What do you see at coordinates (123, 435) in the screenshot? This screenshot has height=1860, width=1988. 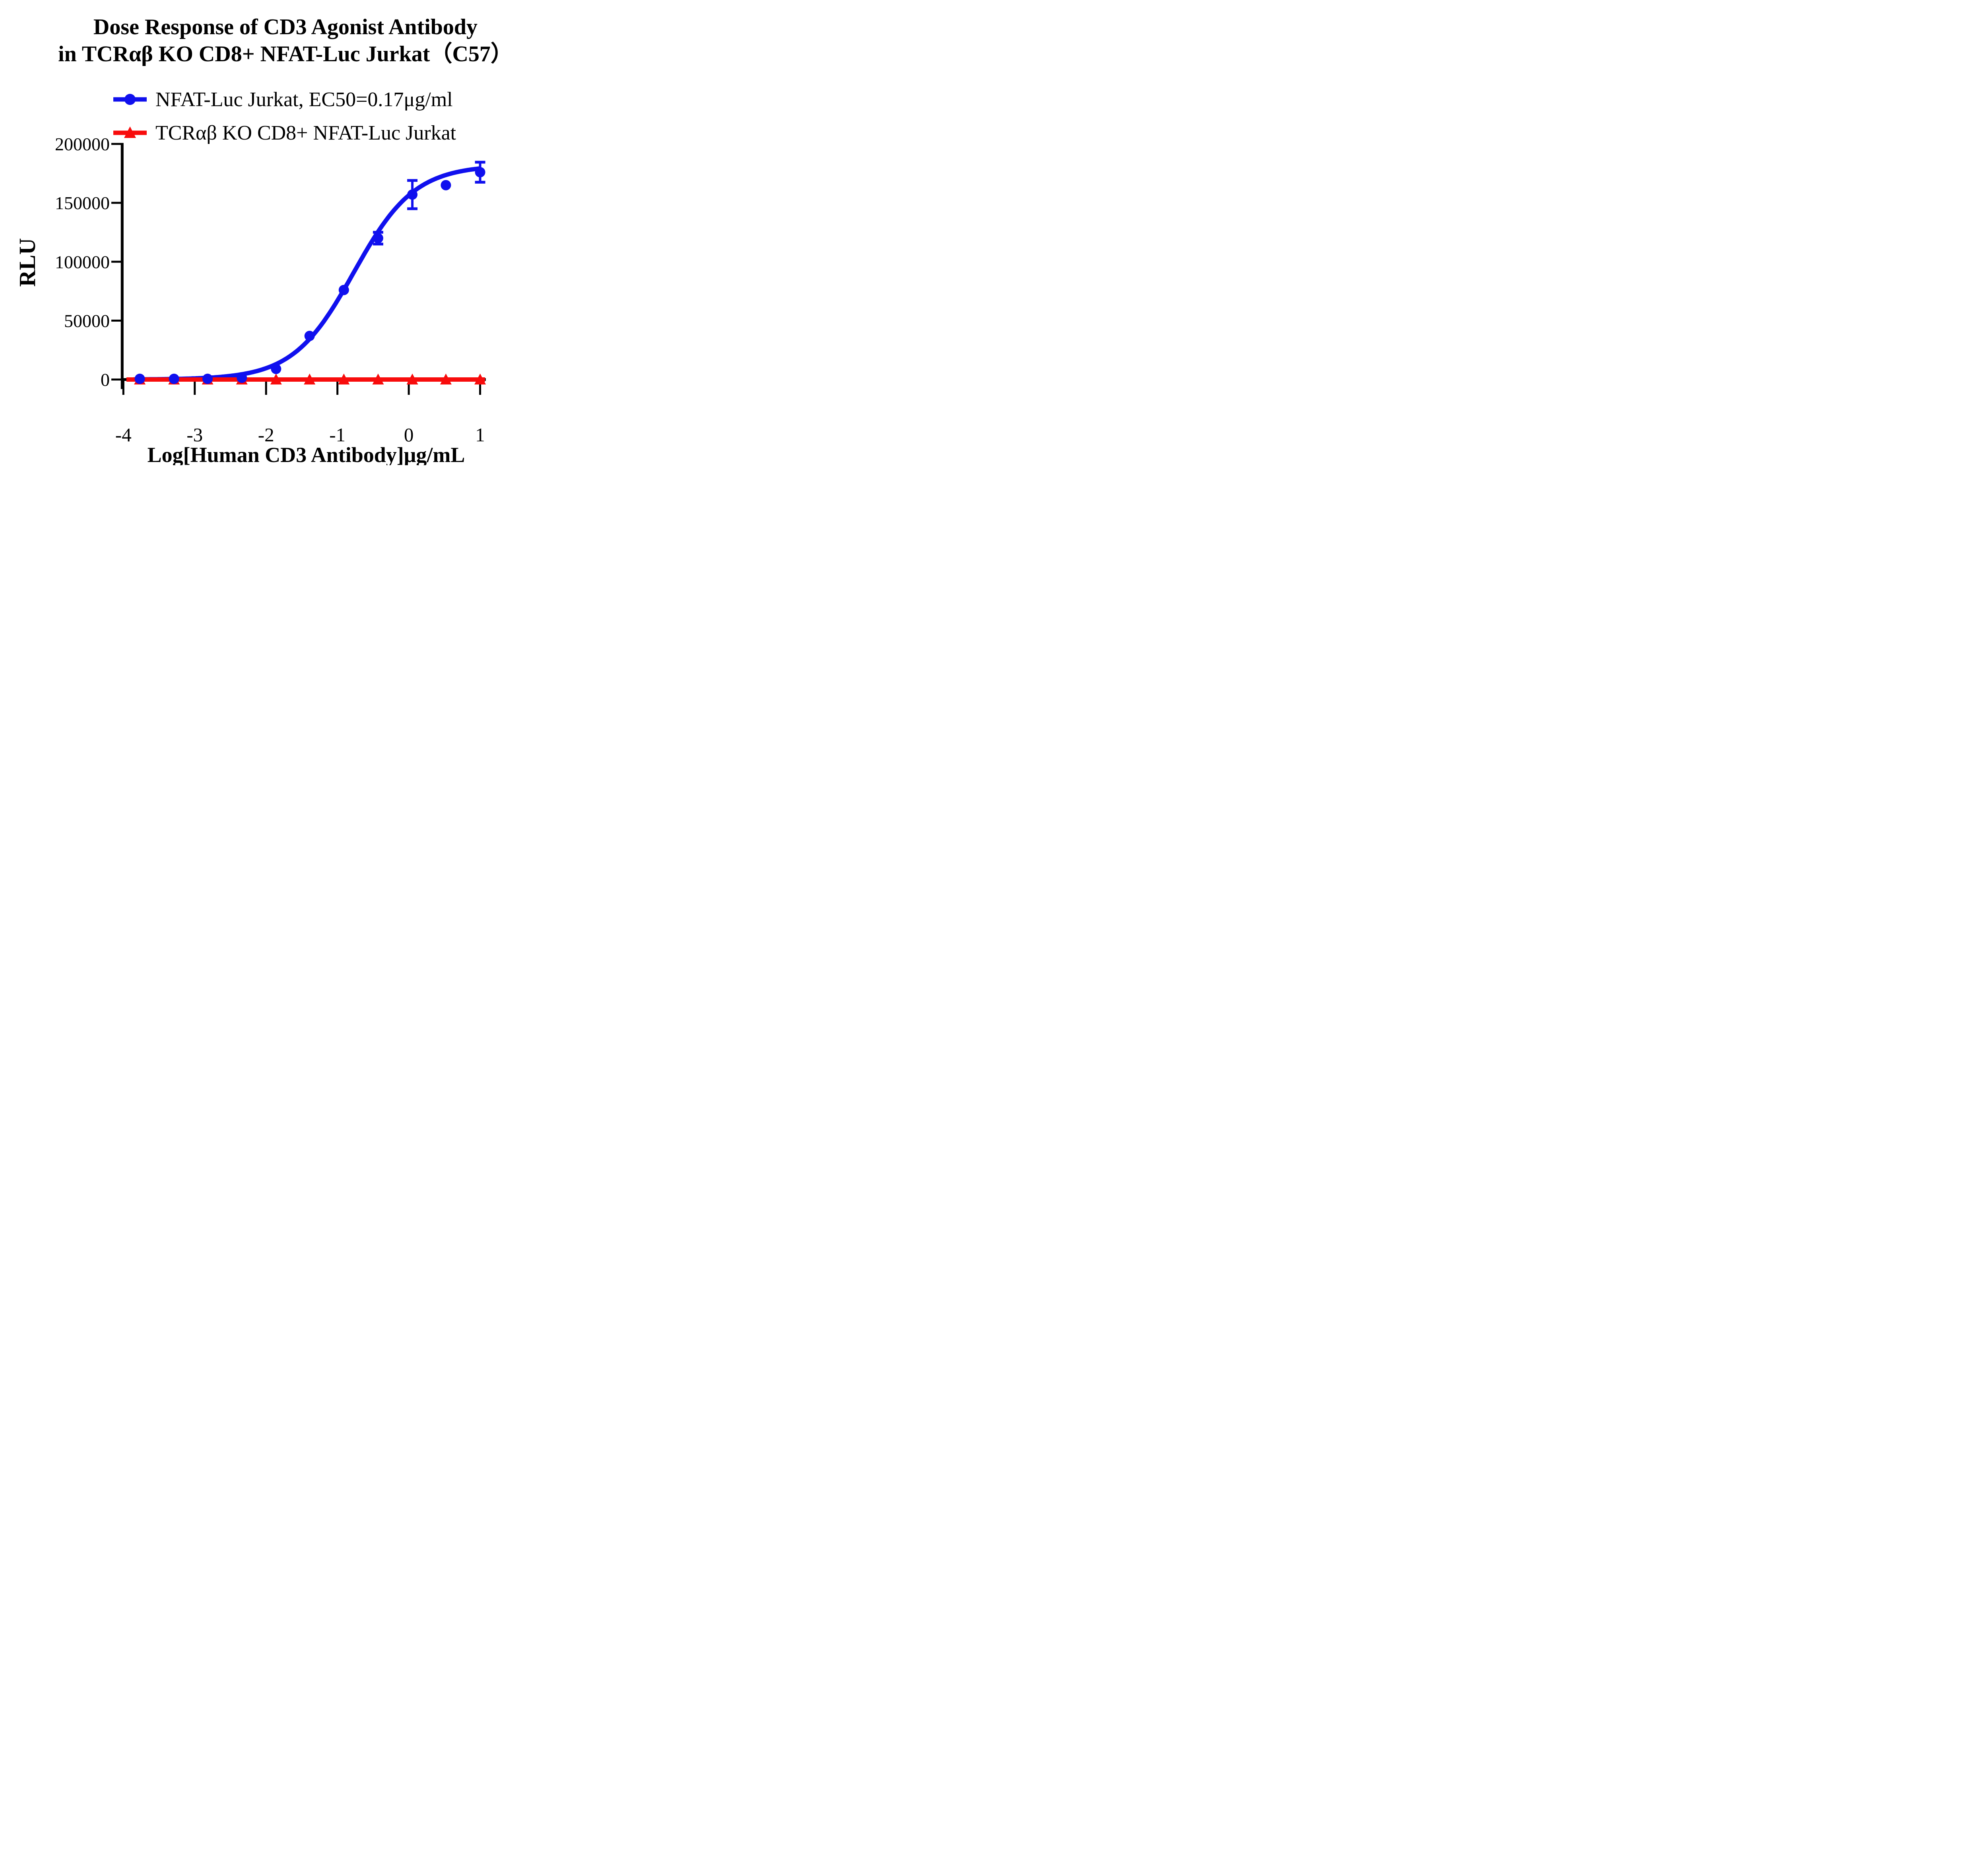 I see `x-tick-label: -4` at bounding box center [123, 435].